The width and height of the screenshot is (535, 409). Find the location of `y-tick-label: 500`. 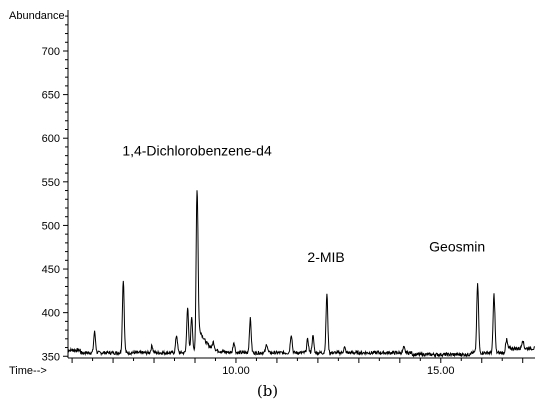

y-tick-label: 500 is located at coordinates (51, 226).